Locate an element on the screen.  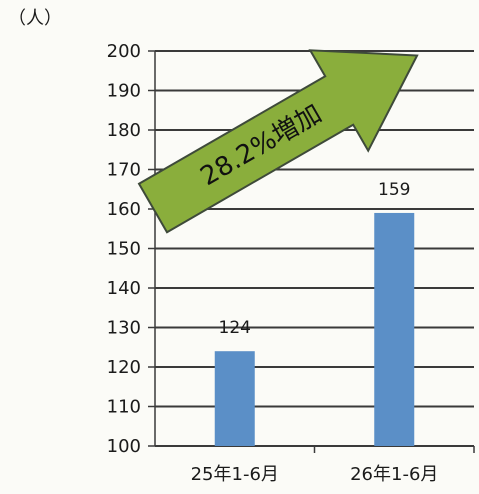
y-tick-label-170: 170 is located at coordinates (124, 170).